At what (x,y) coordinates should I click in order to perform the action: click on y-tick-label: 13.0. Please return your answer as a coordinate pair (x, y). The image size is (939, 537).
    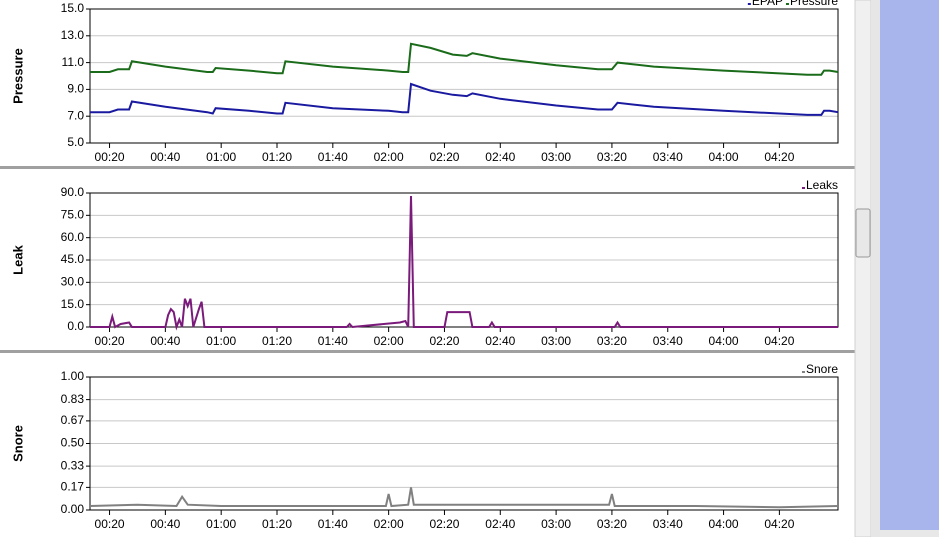
    Looking at the image, I should click on (73, 35).